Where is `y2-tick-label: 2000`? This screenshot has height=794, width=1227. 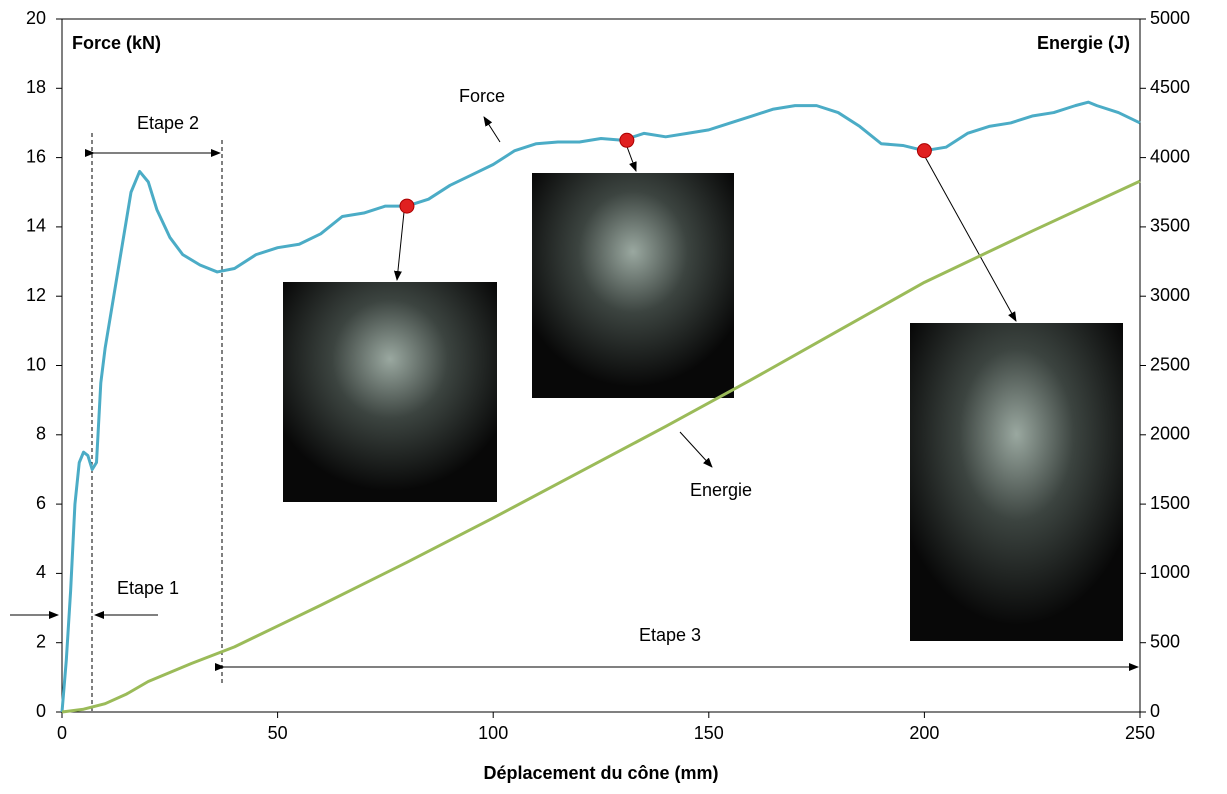 y2-tick-label: 2000 is located at coordinates (1170, 434).